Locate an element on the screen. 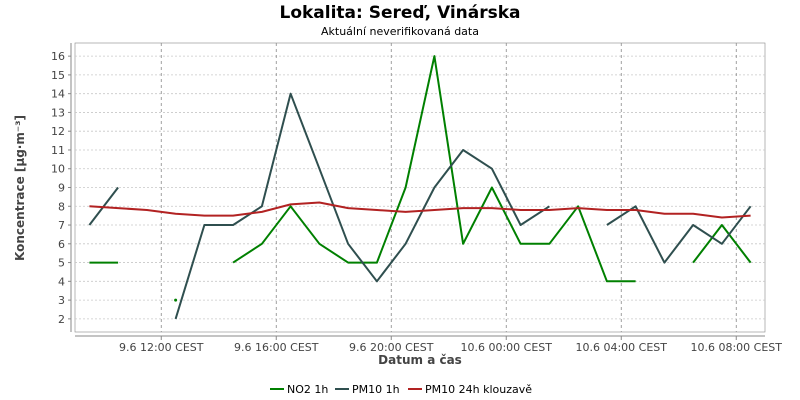 Image resolution: width=800 pixels, height=400 pixels. chart-title: Lokalita: Sereď, Vinárska is located at coordinates (399, 13).